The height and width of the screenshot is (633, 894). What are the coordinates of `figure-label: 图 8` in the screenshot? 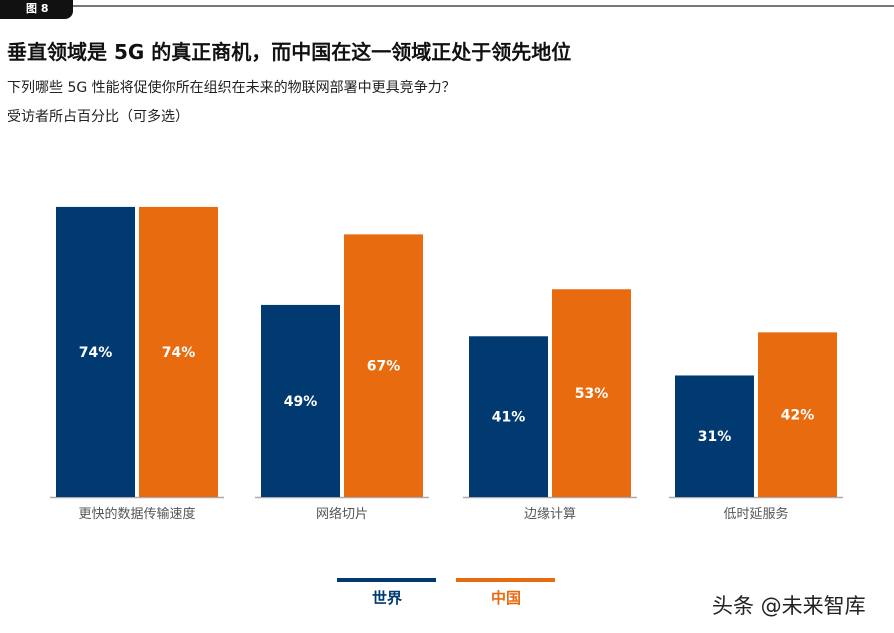 It's located at (36, 9).